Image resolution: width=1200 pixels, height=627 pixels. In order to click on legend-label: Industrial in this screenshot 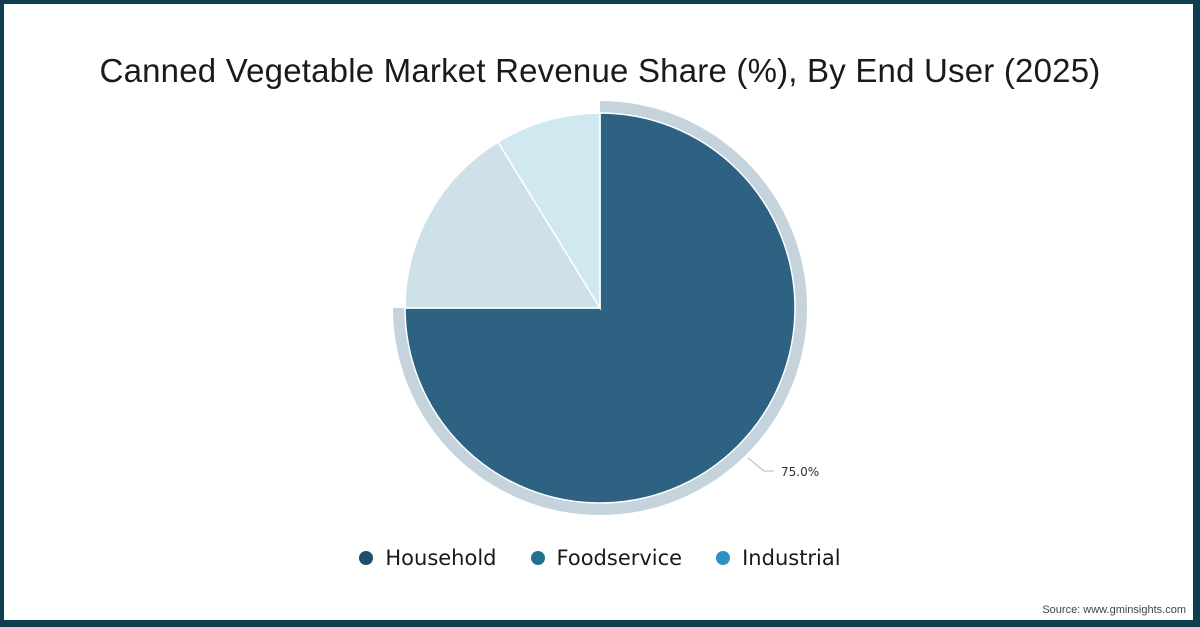, I will do `click(791, 558)`.